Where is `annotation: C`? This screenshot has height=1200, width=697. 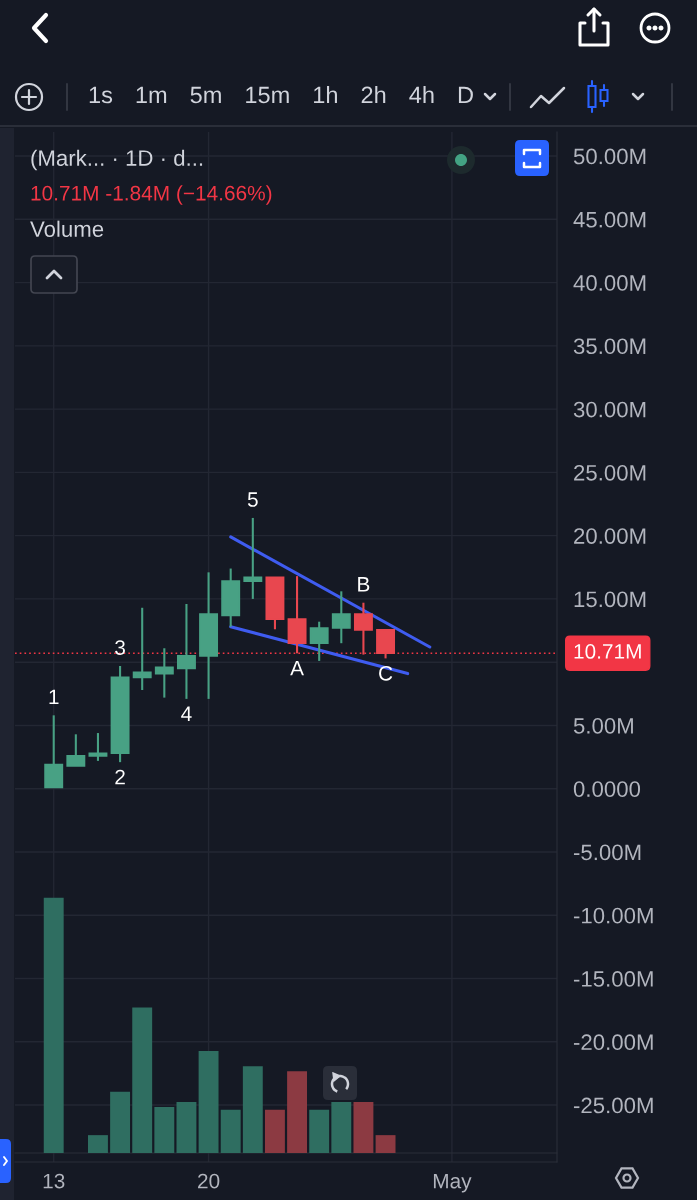
annotation: C is located at coordinates (386, 673).